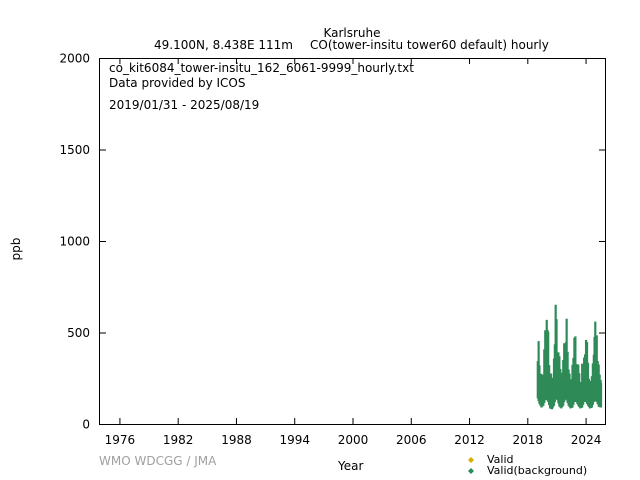 This screenshot has height=480, width=640. What do you see at coordinates (351, 466) in the screenshot?
I see `x-axis-label: Year` at bounding box center [351, 466].